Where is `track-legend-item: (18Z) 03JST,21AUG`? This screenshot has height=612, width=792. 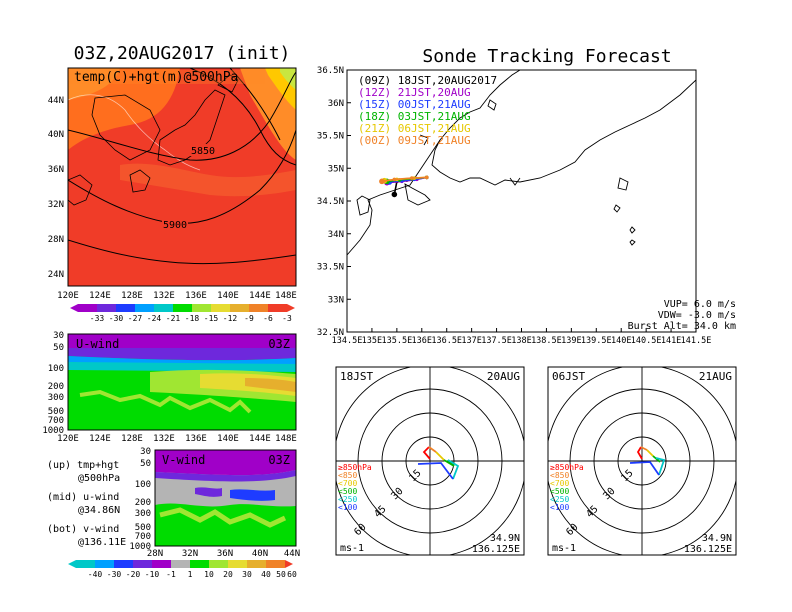
track-legend-item: (18Z) 03JST,21AUG is located at coordinates (414, 116).